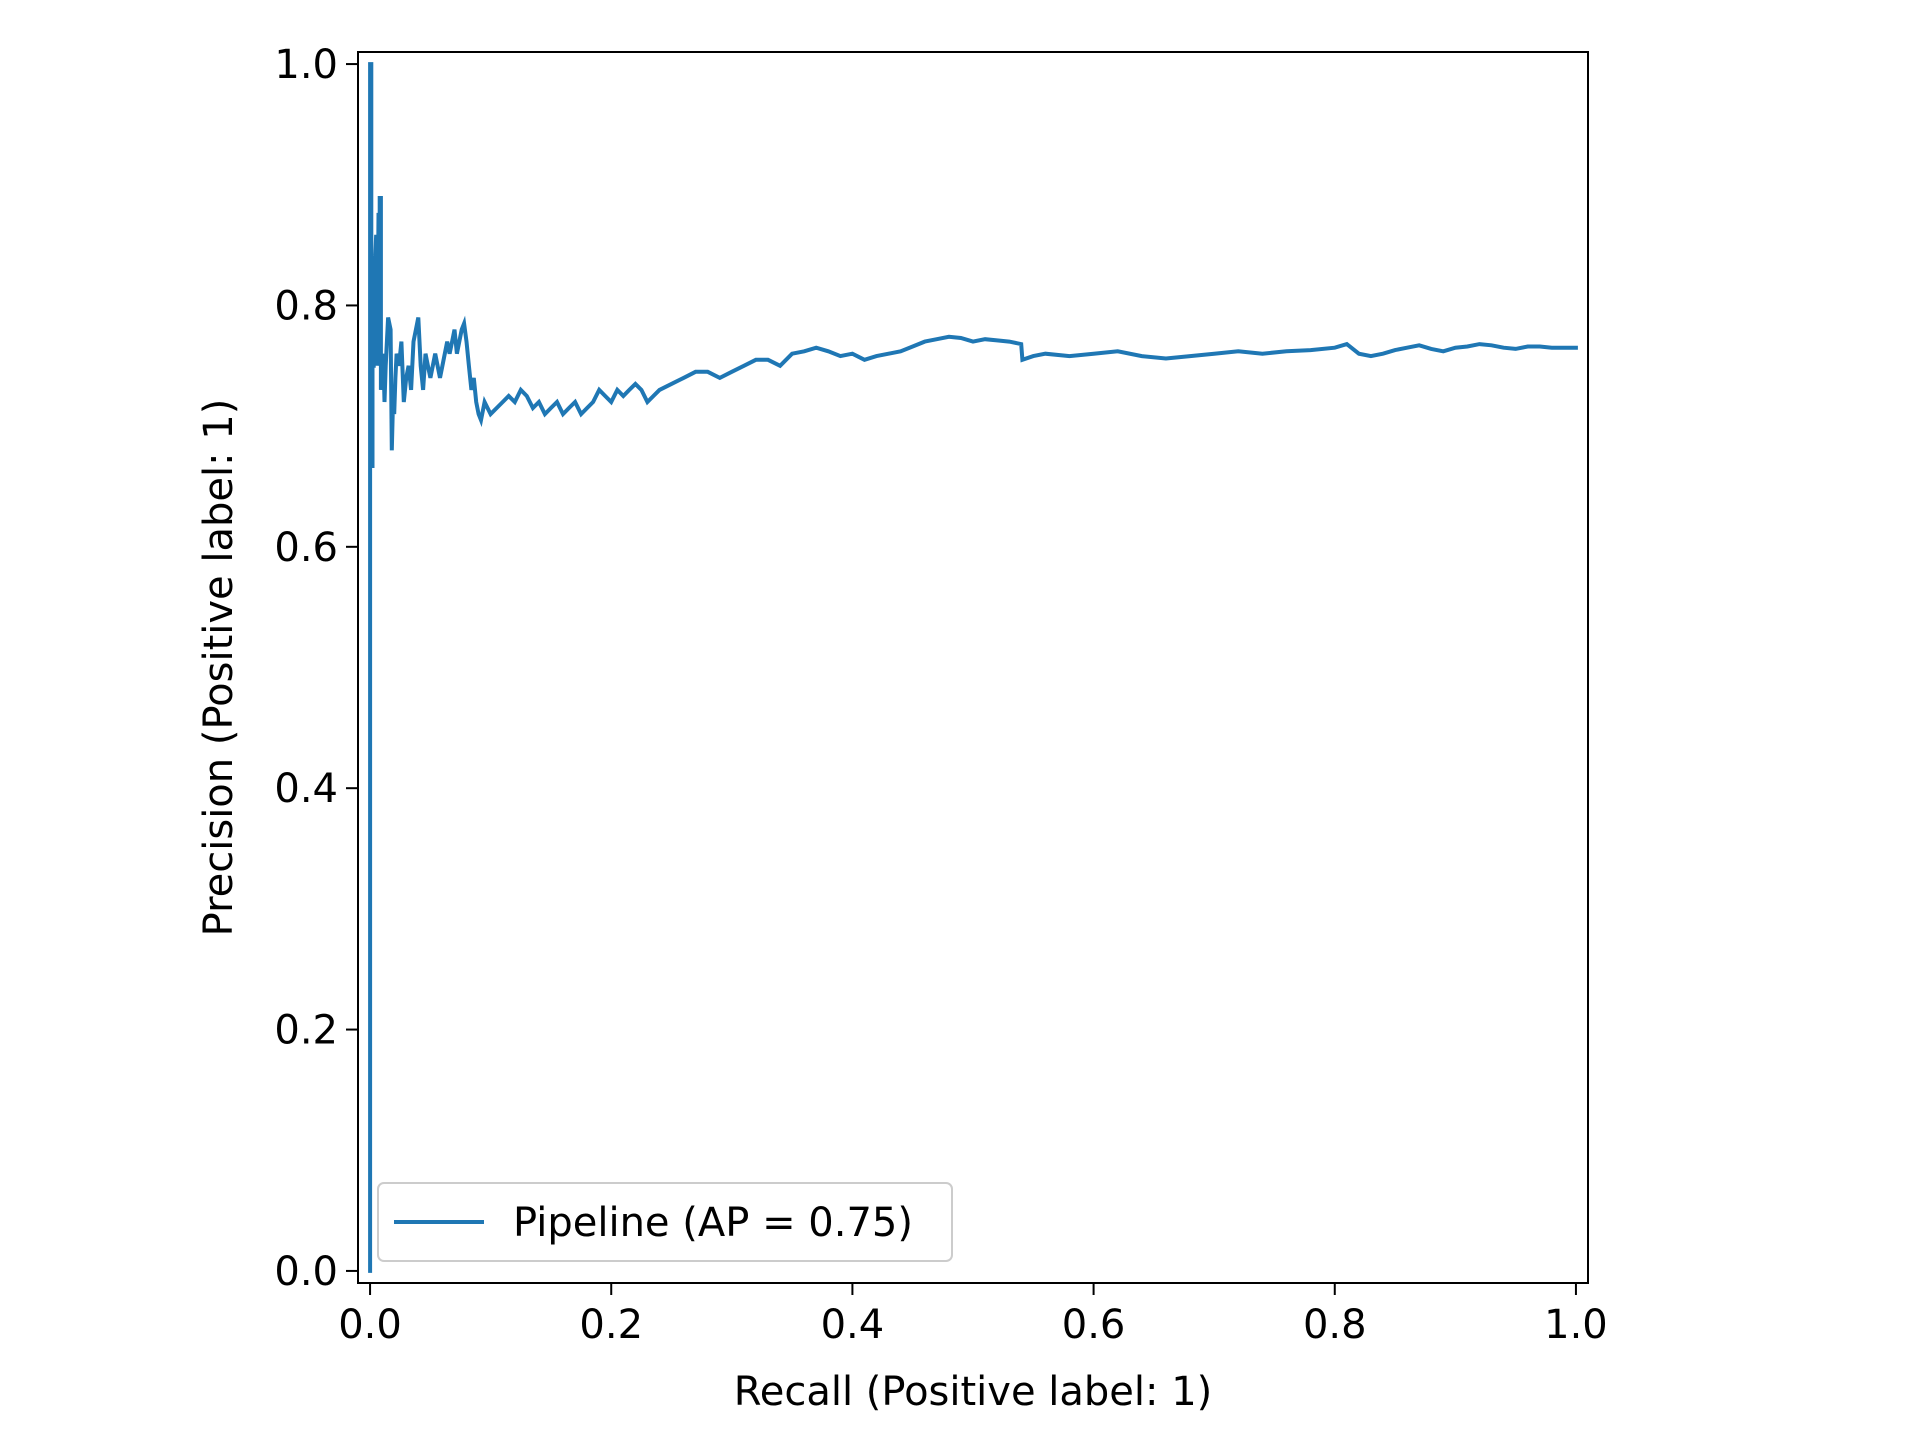 The height and width of the screenshot is (1440, 1920). Describe the element at coordinates (219, 668) in the screenshot. I see `y-axis-label: Precision (Positive label: 1)` at that location.